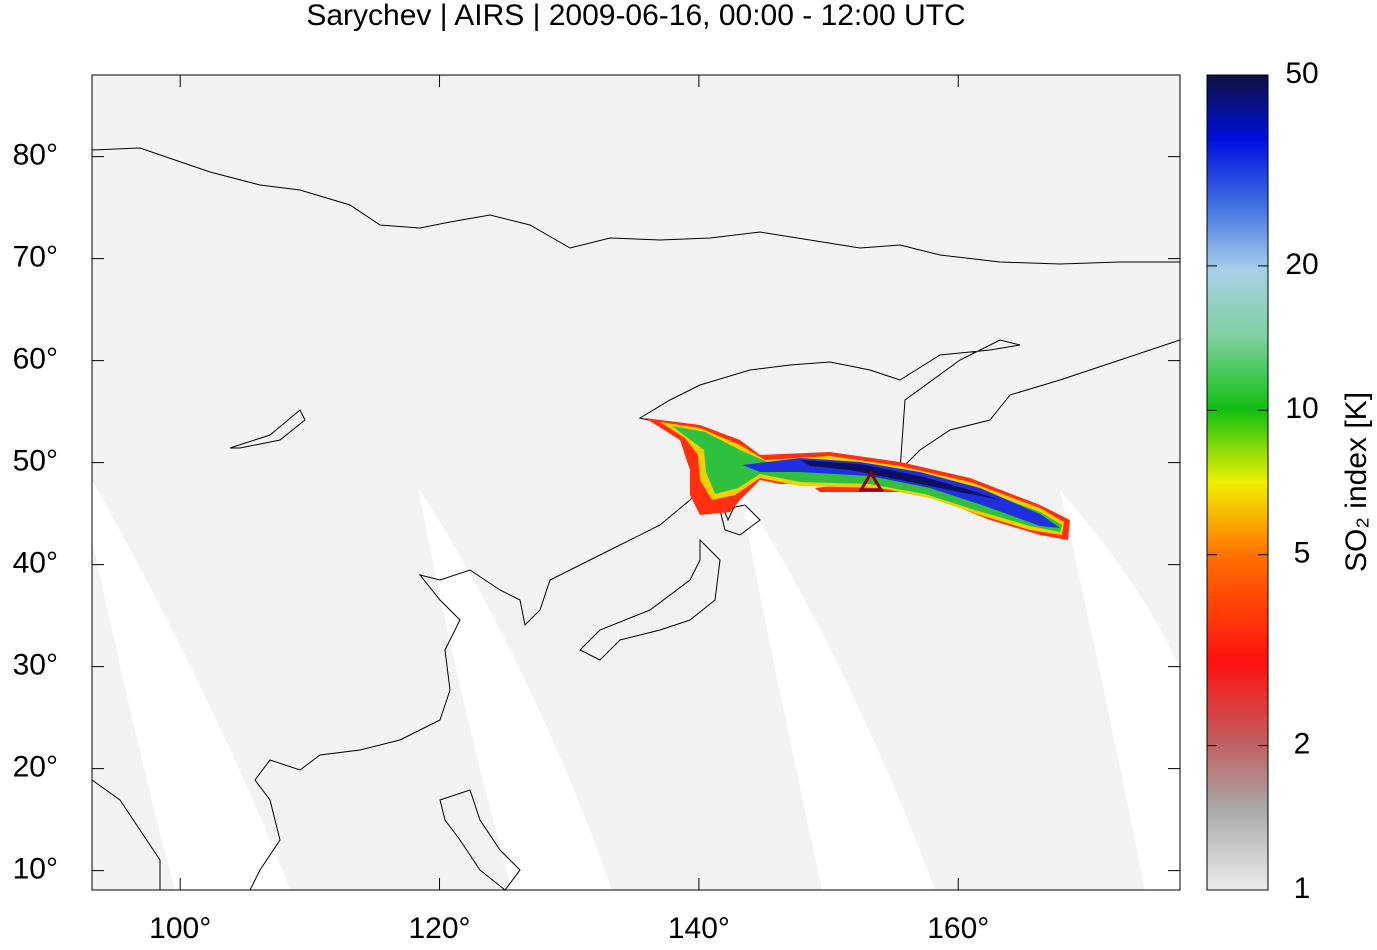 The image size is (1377, 950). I want to click on y-tick-label: 10°, so click(35, 869).